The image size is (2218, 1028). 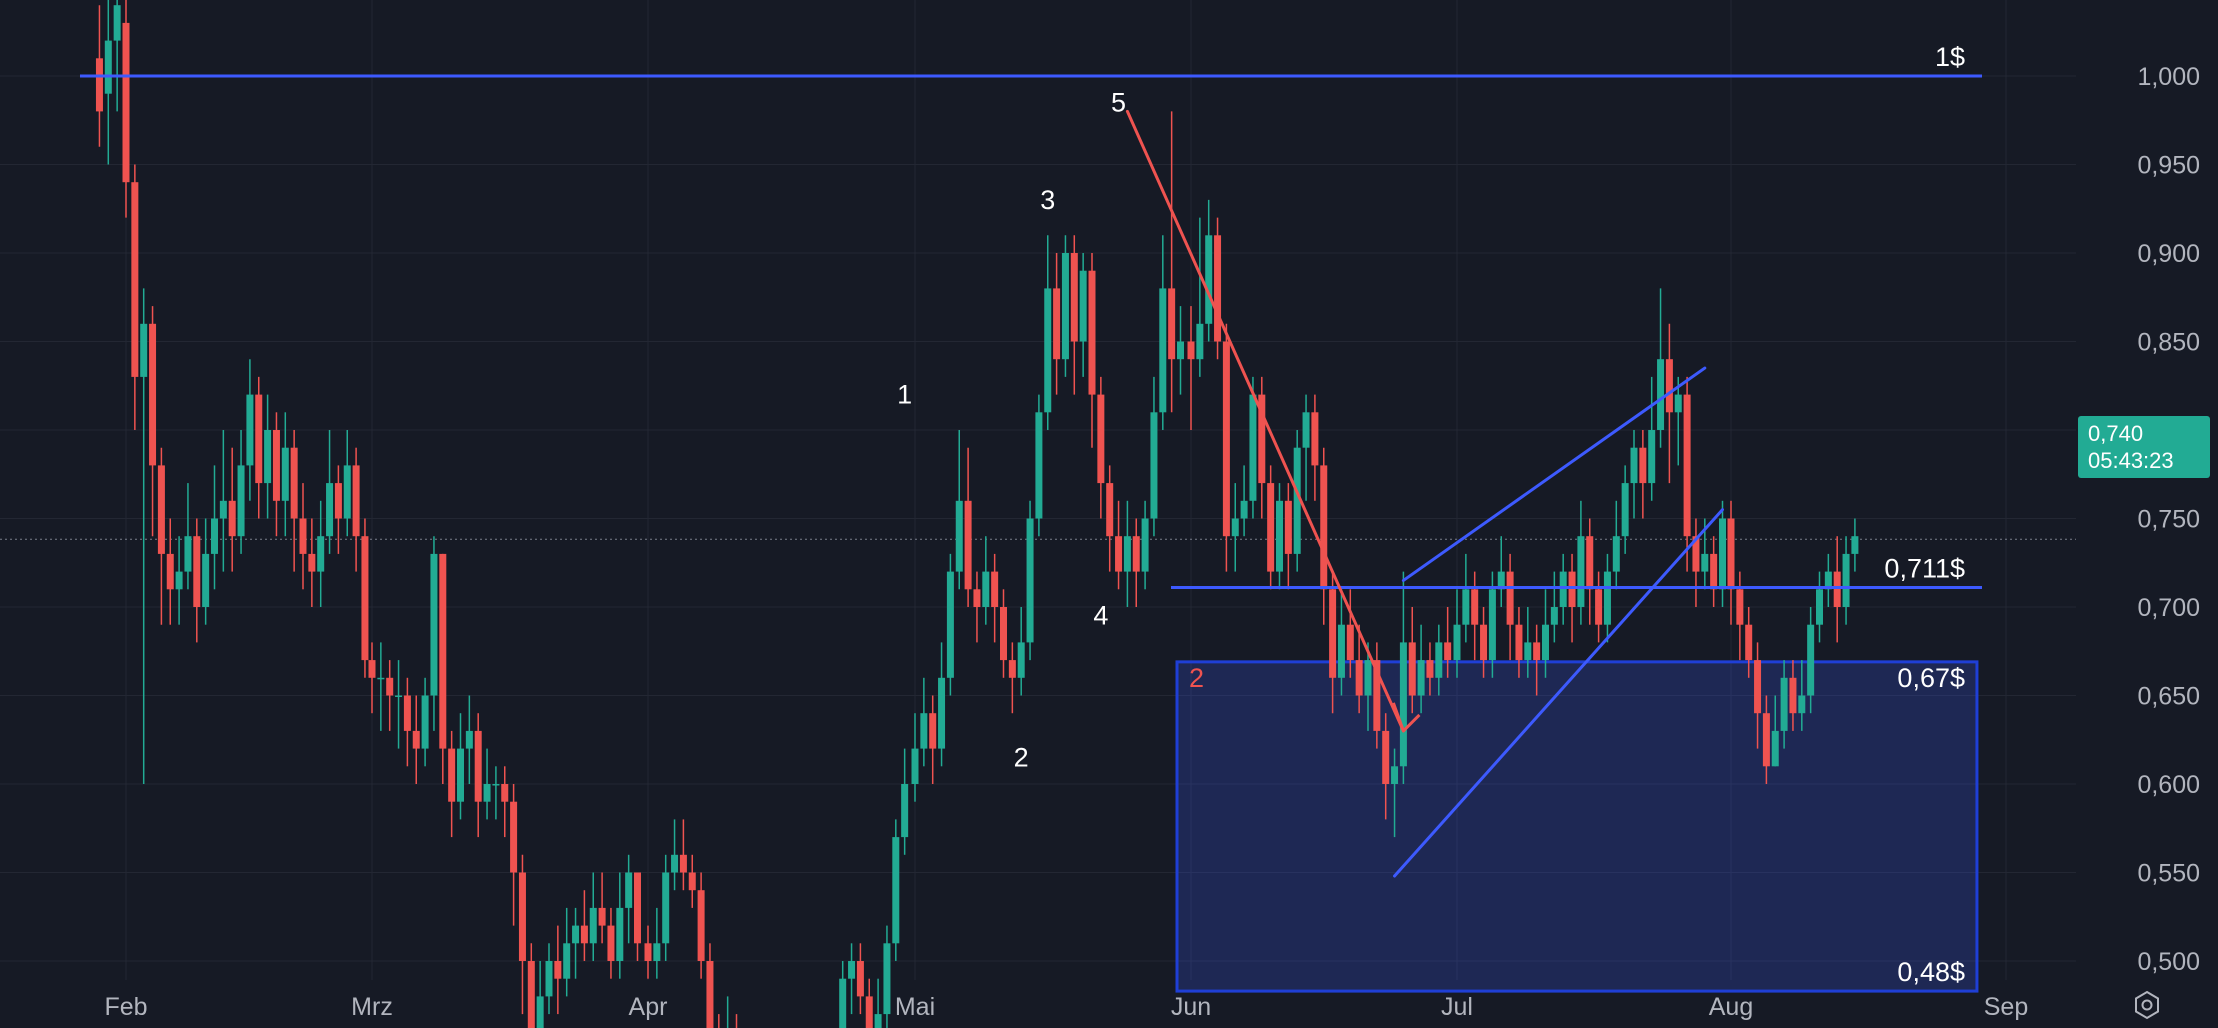 What do you see at coordinates (1066, 1007) in the screenshot?
I see `time-axis: Feb Mrz Apr Mai Jun Jul Aug Sep` at bounding box center [1066, 1007].